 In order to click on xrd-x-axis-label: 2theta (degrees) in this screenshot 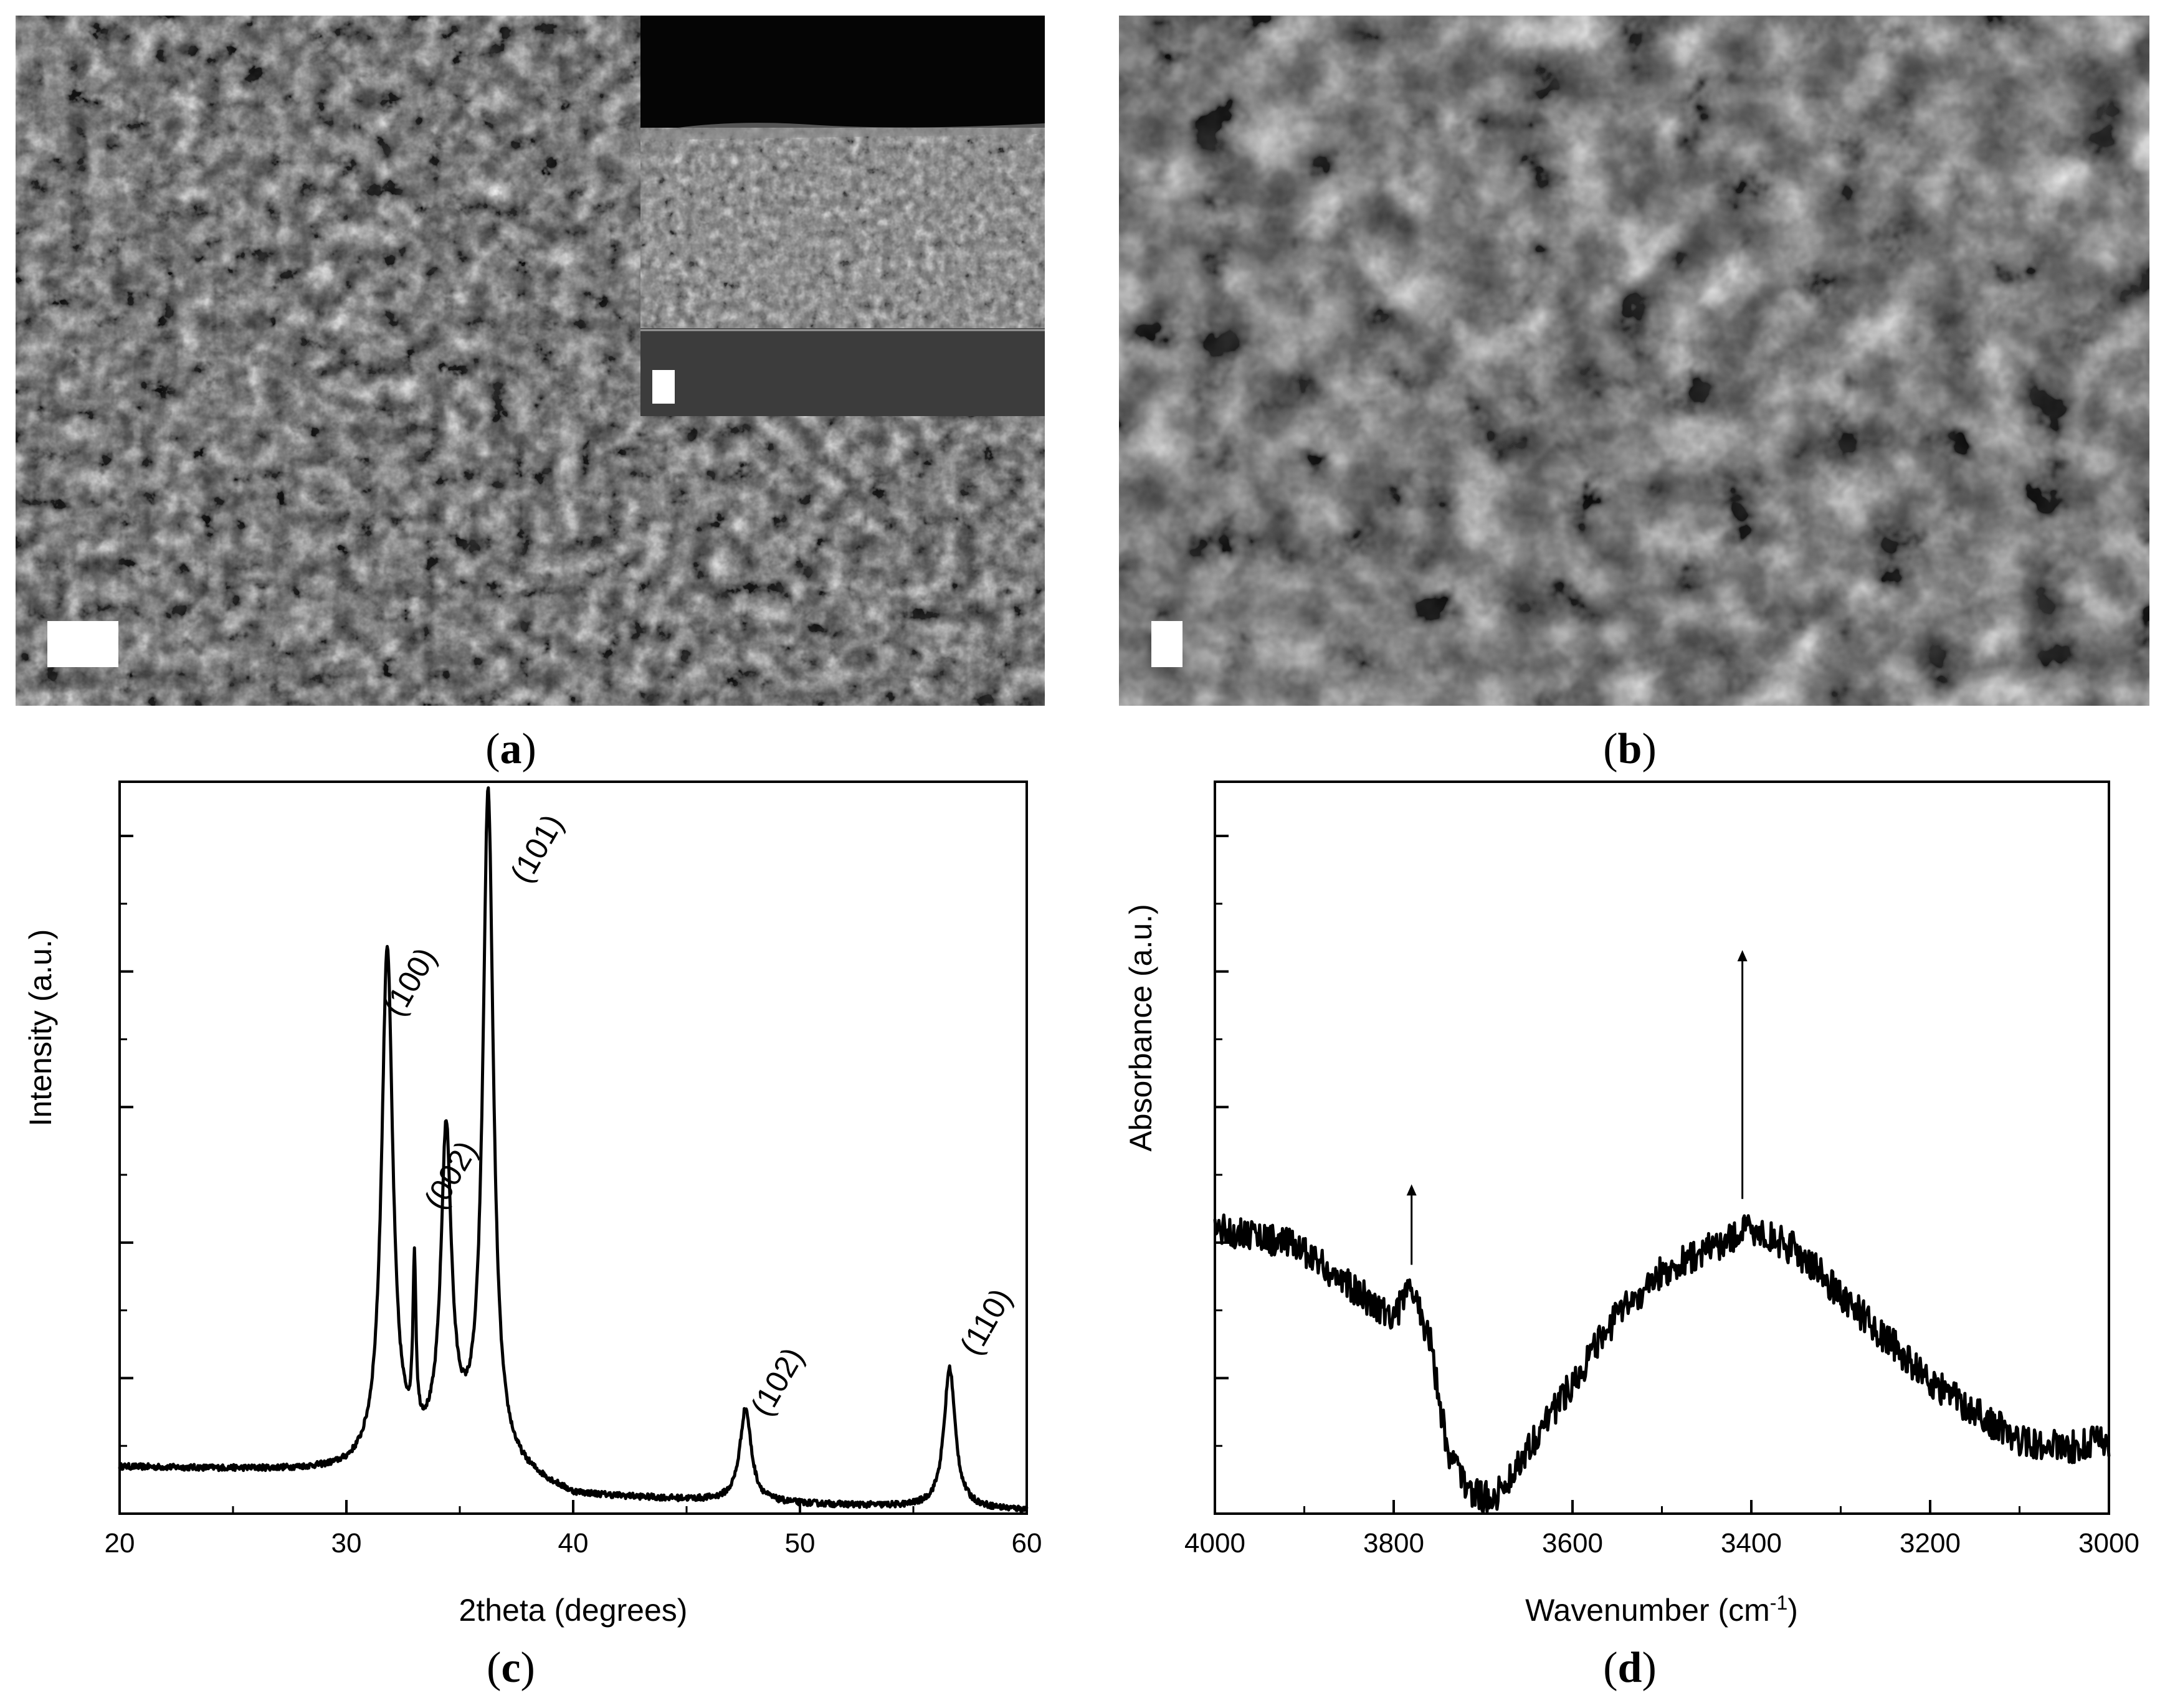, I will do `click(573, 1610)`.